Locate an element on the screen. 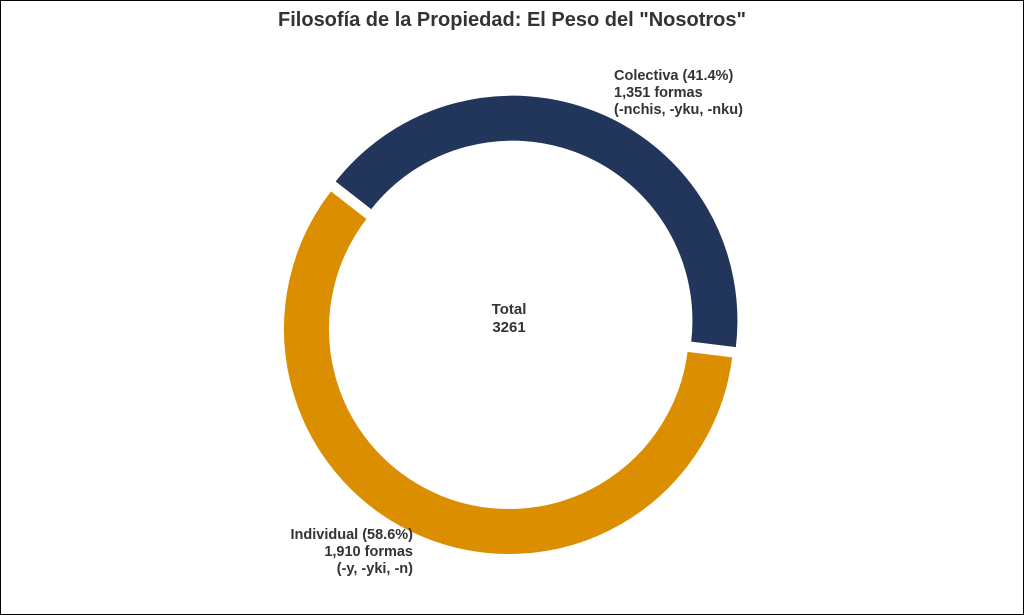 This screenshot has width=1024, height=615. label-line: (-nchis, -yku, -nku) is located at coordinates (678, 110).